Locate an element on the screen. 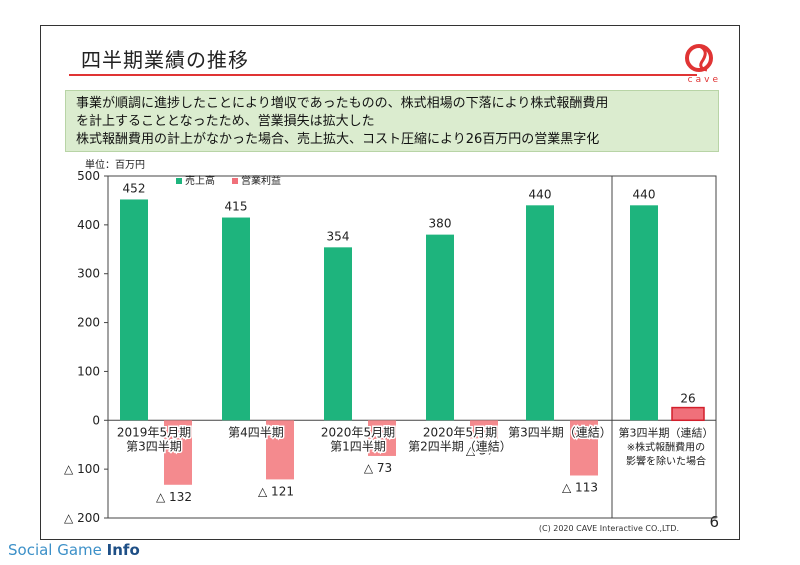 The width and height of the screenshot is (800, 565). x-category-label: 第1四半期 is located at coordinates (358, 446).